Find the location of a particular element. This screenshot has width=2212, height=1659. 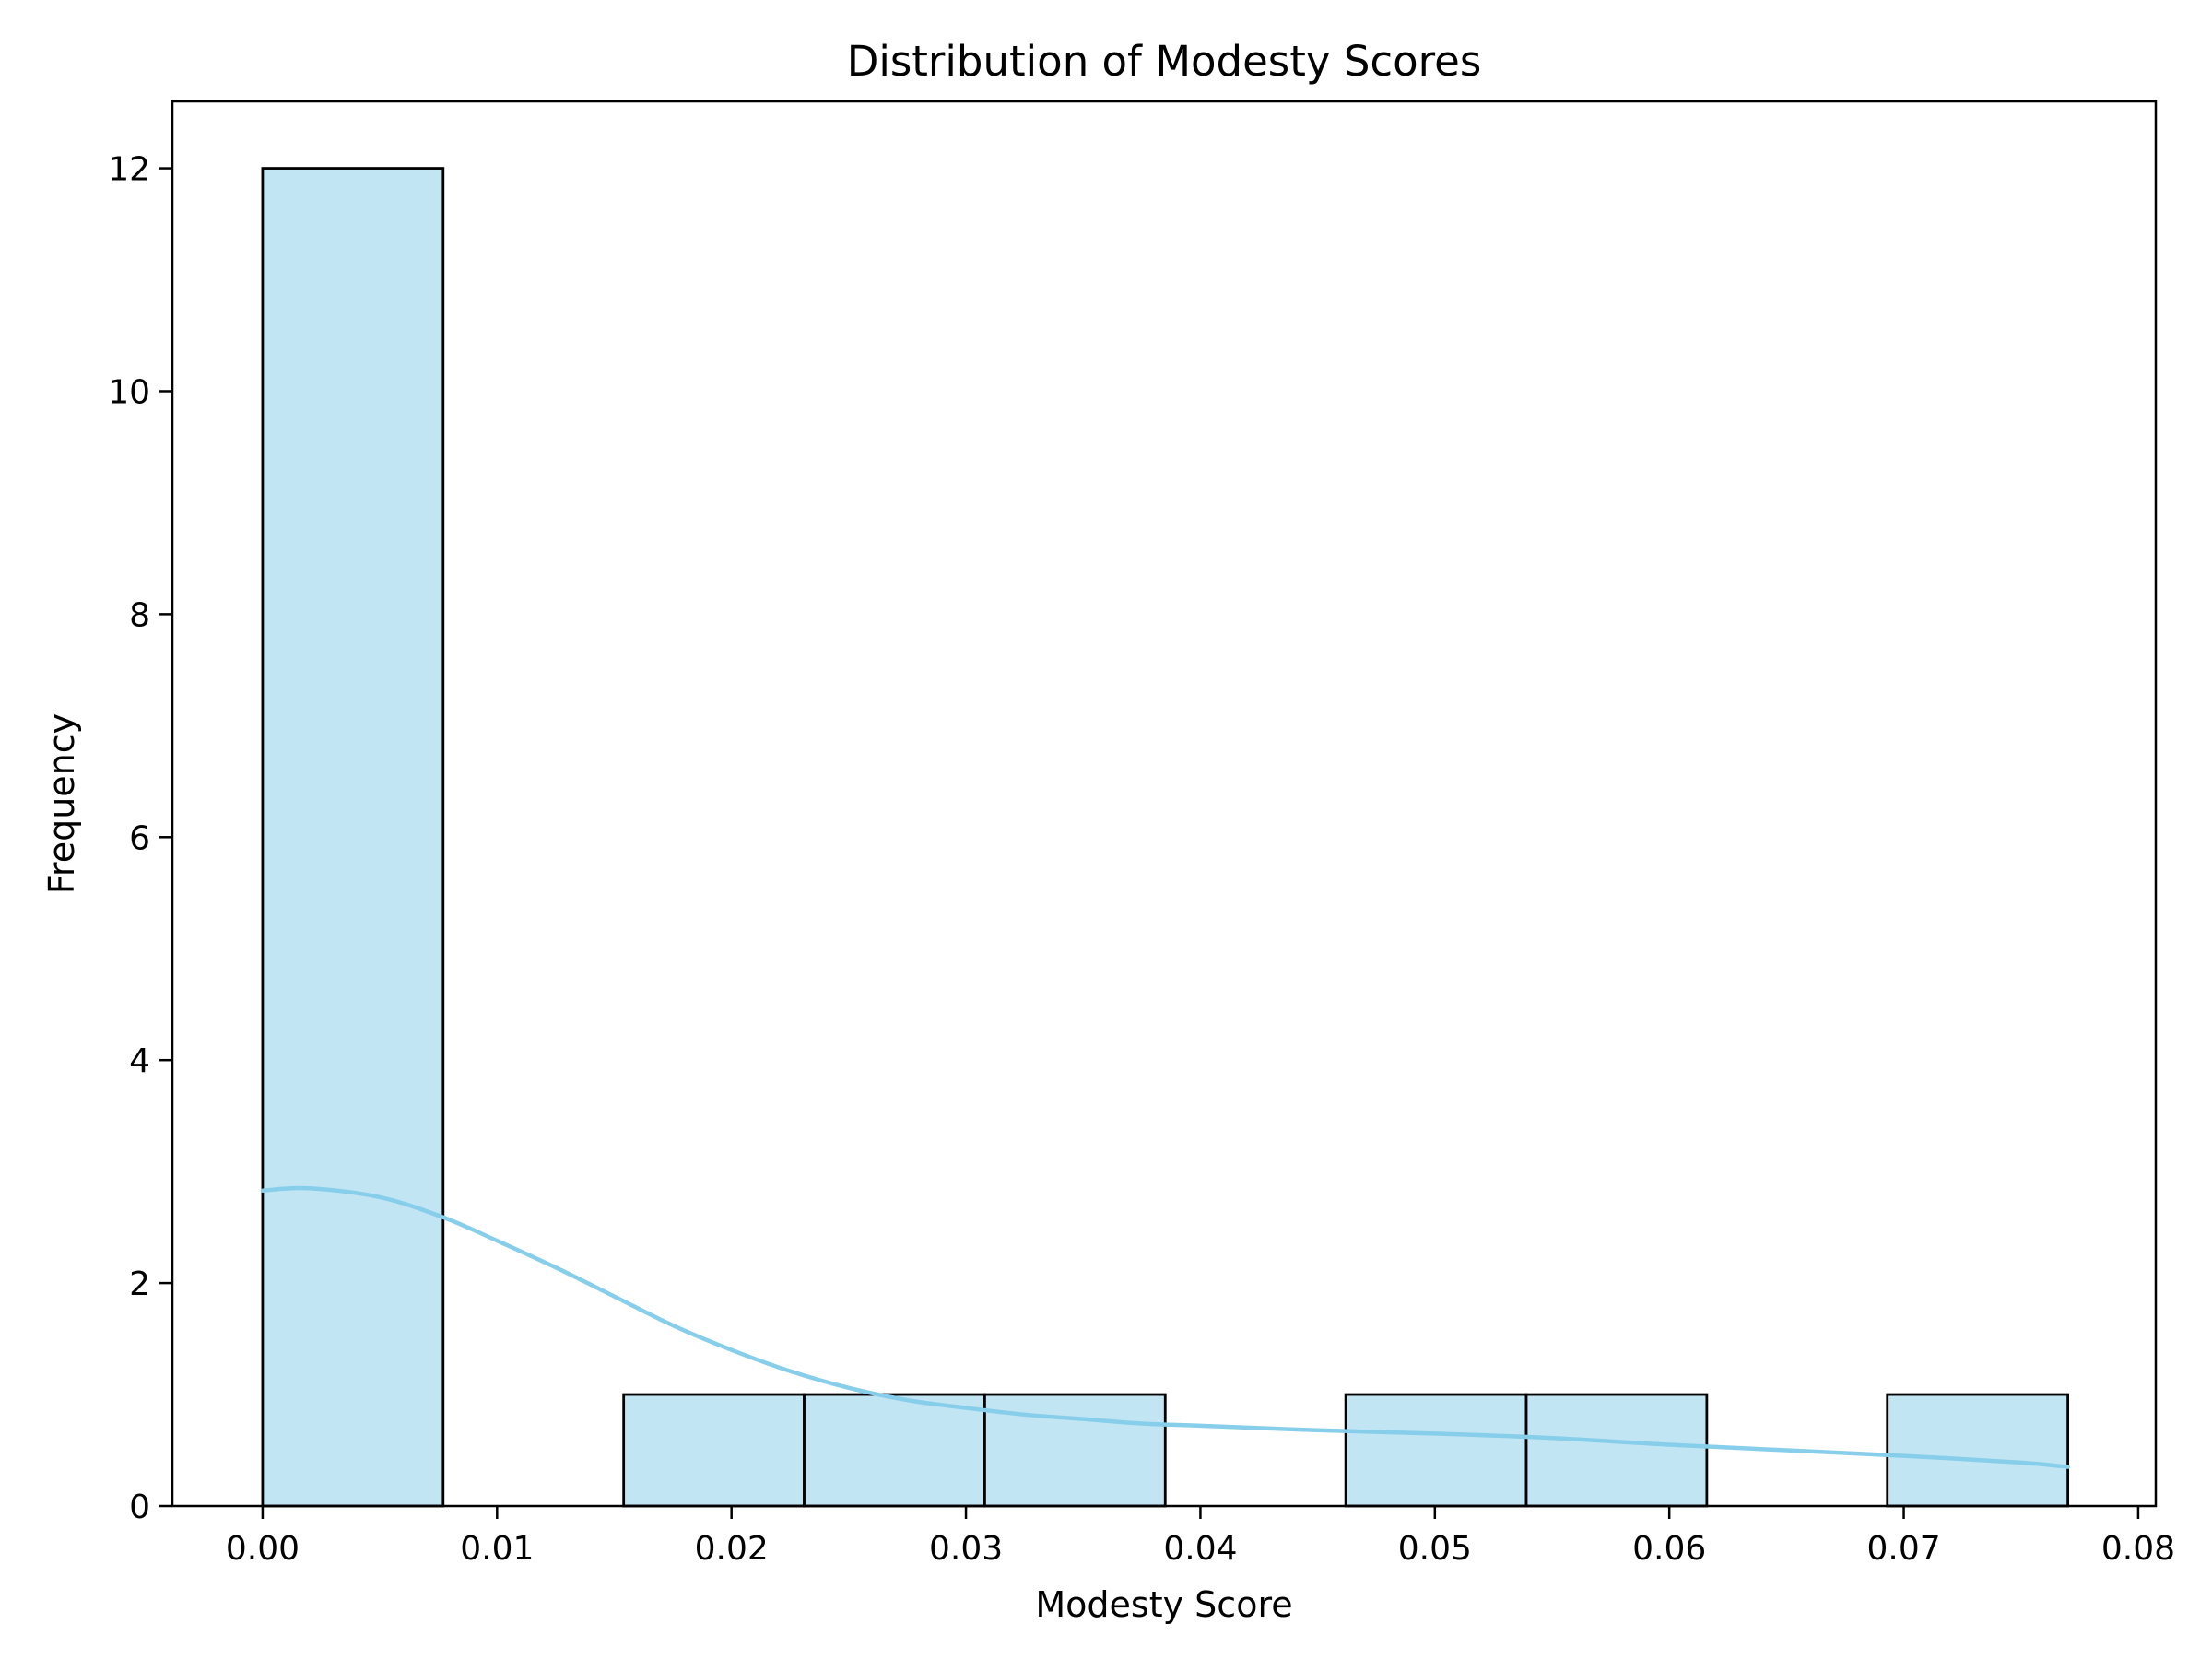

x-tick-label: 0.03 is located at coordinates (966, 1549).